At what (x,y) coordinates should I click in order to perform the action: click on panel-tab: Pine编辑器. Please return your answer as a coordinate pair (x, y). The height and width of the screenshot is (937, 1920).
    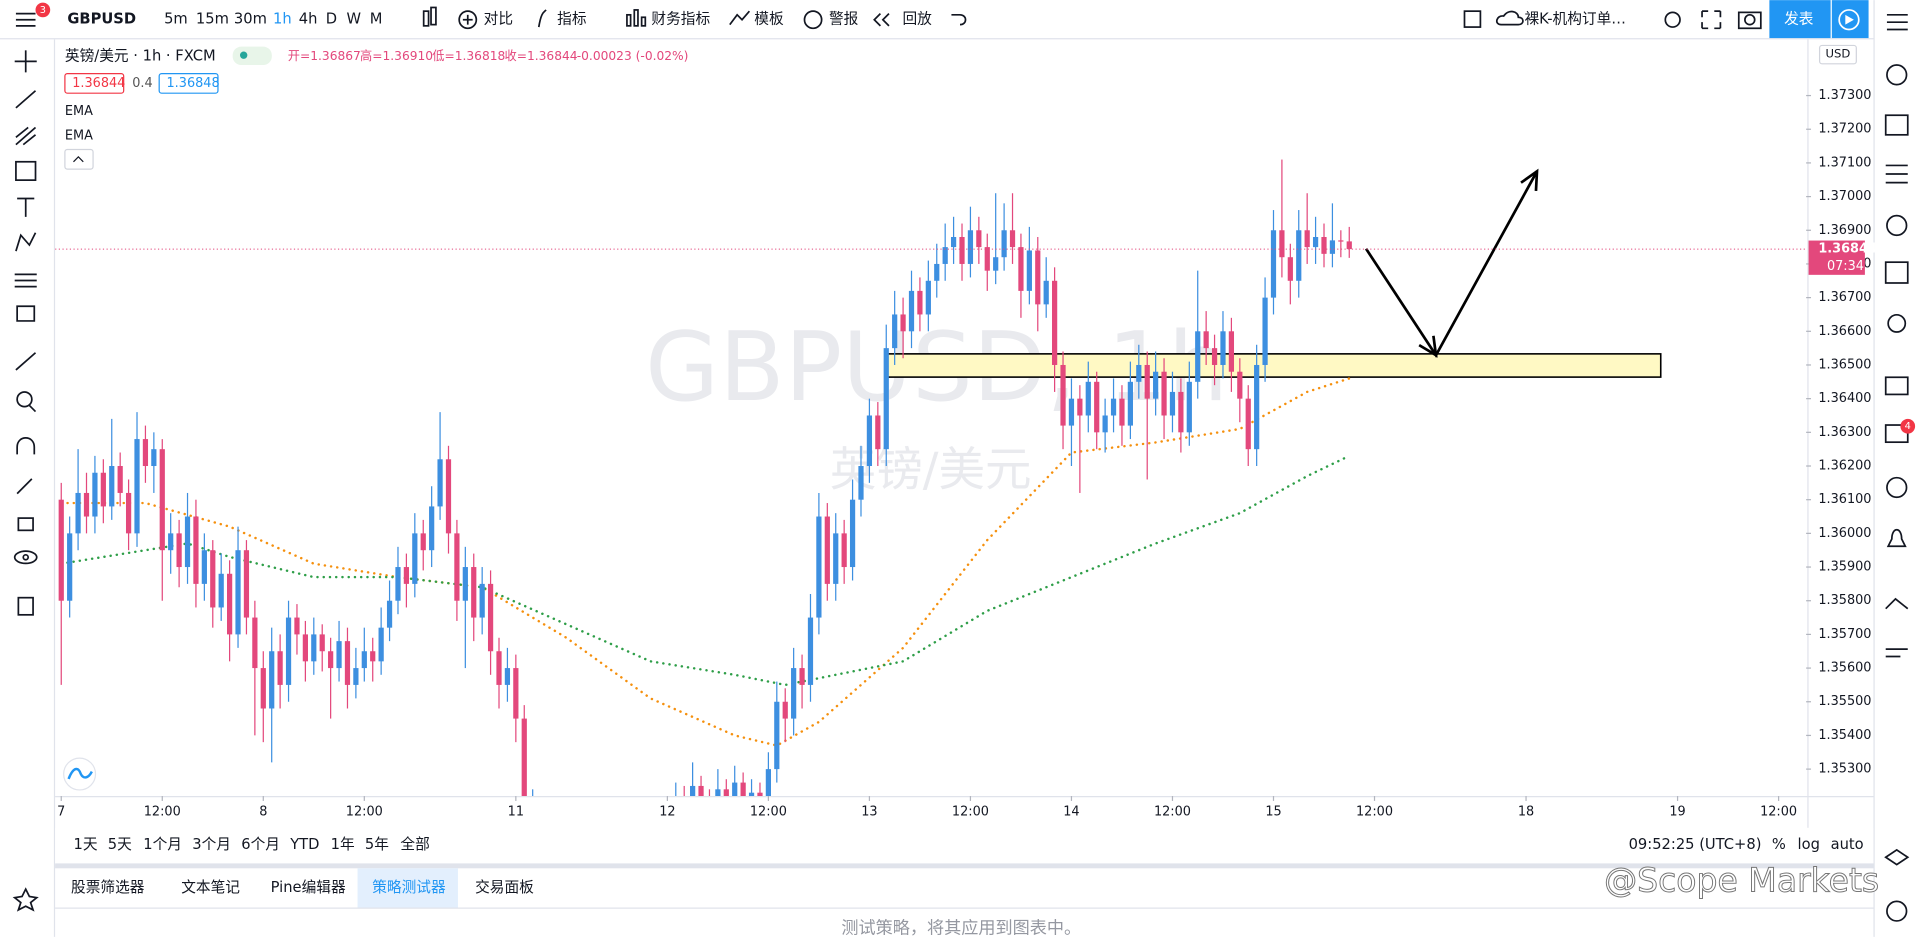
    Looking at the image, I should click on (308, 887).